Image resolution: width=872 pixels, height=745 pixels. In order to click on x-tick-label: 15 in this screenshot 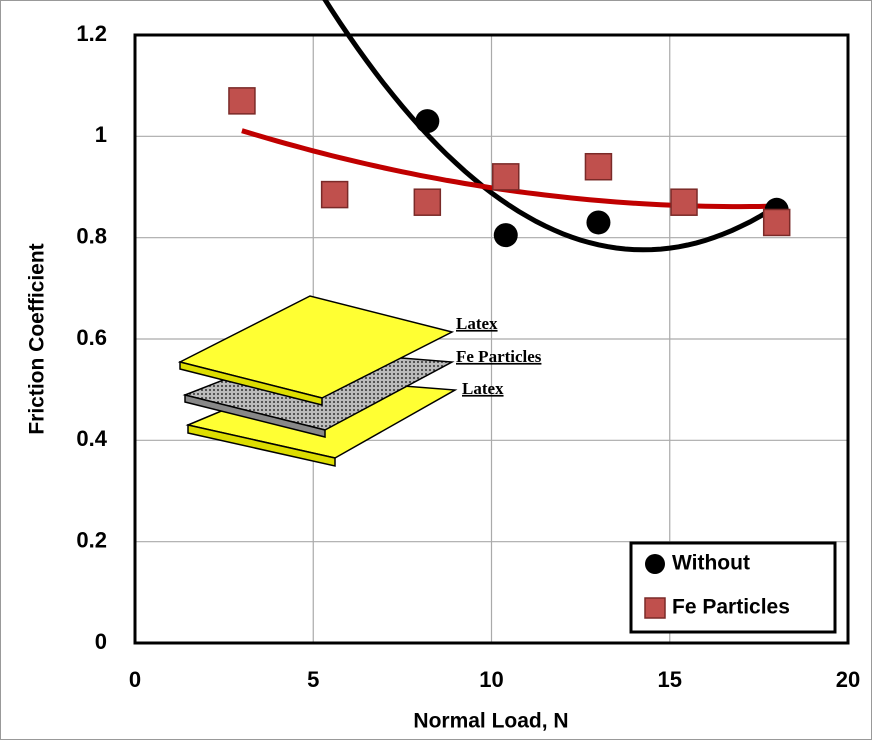, I will do `click(670, 679)`.